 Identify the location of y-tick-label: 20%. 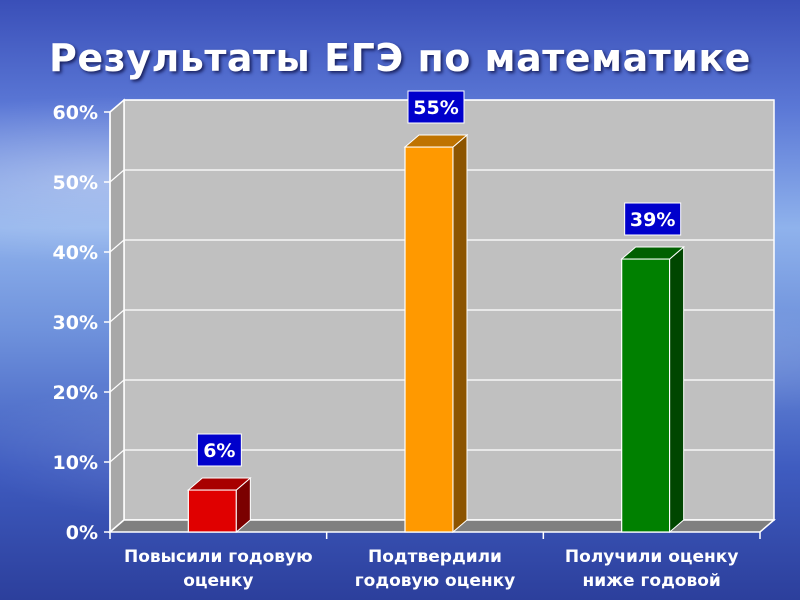
(75, 393).